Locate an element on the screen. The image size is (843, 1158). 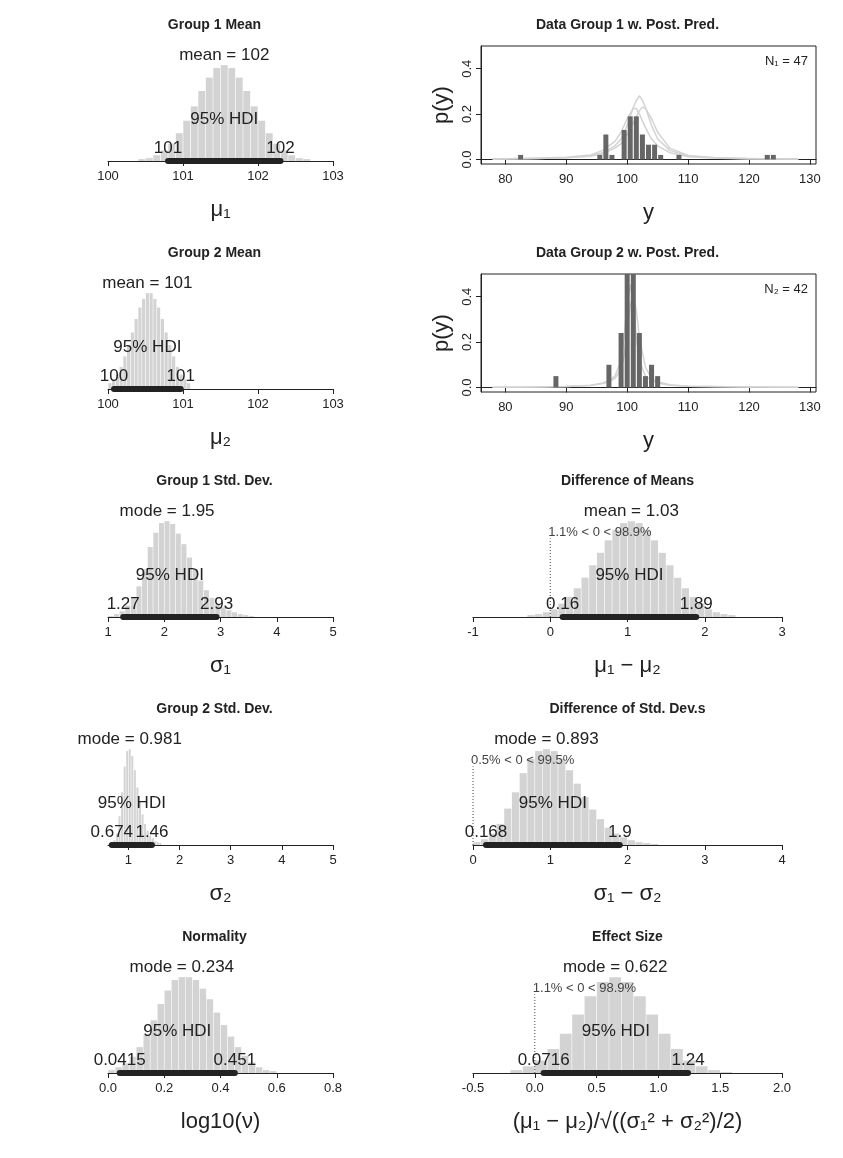
annotation: 0.168 is located at coordinates (486, 831).